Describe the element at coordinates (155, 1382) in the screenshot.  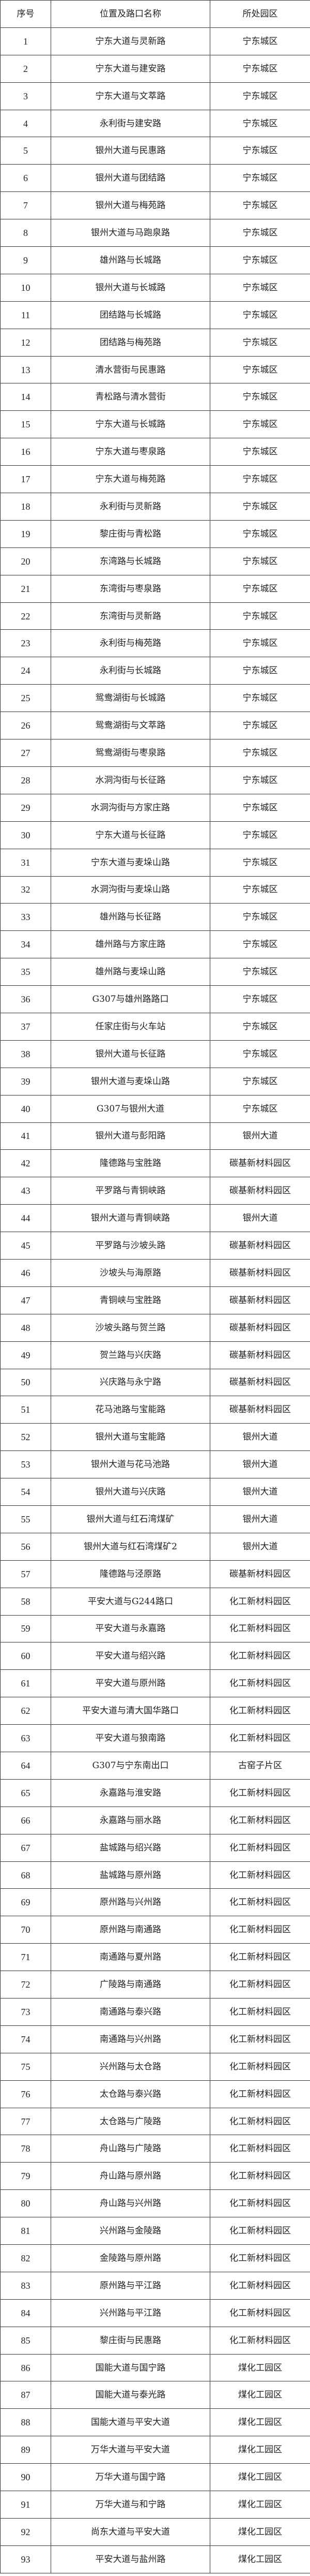
I see `table-row: 50 兴庆路与永宁路 碳基新材料园区` at that location.